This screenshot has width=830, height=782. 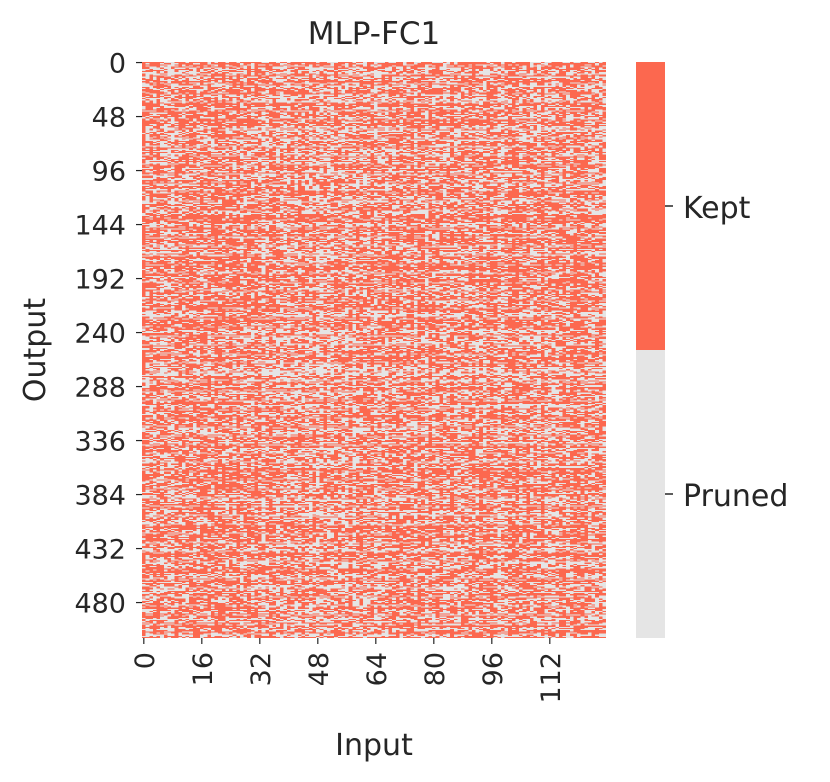 What do you see at coordinates (100, 550) in the screenshot?
I see `y-tick-label: 432` at bounding box center [100, 550].